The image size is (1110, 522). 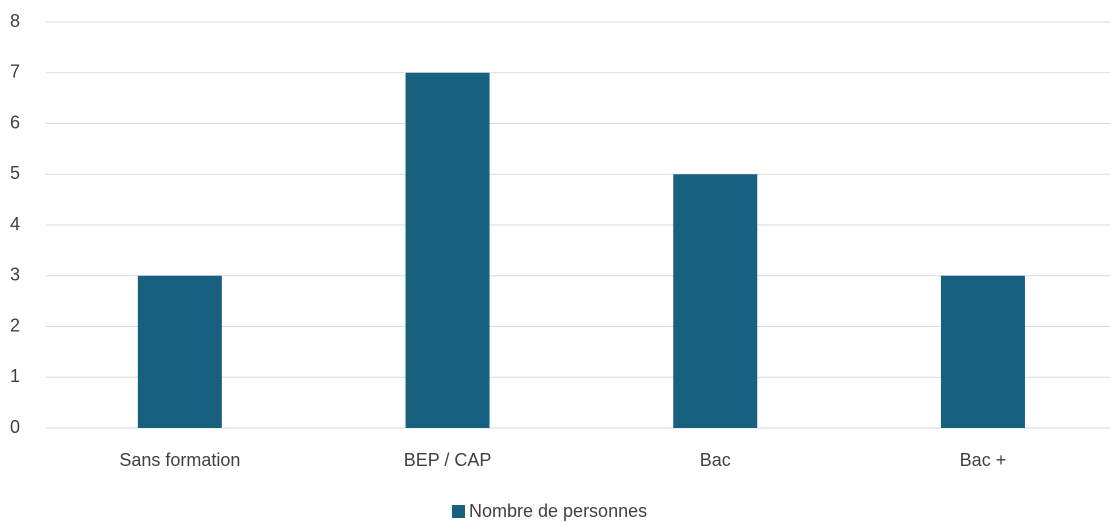 I want to click on y-tick-label: 3, so click(x=15, y=275).